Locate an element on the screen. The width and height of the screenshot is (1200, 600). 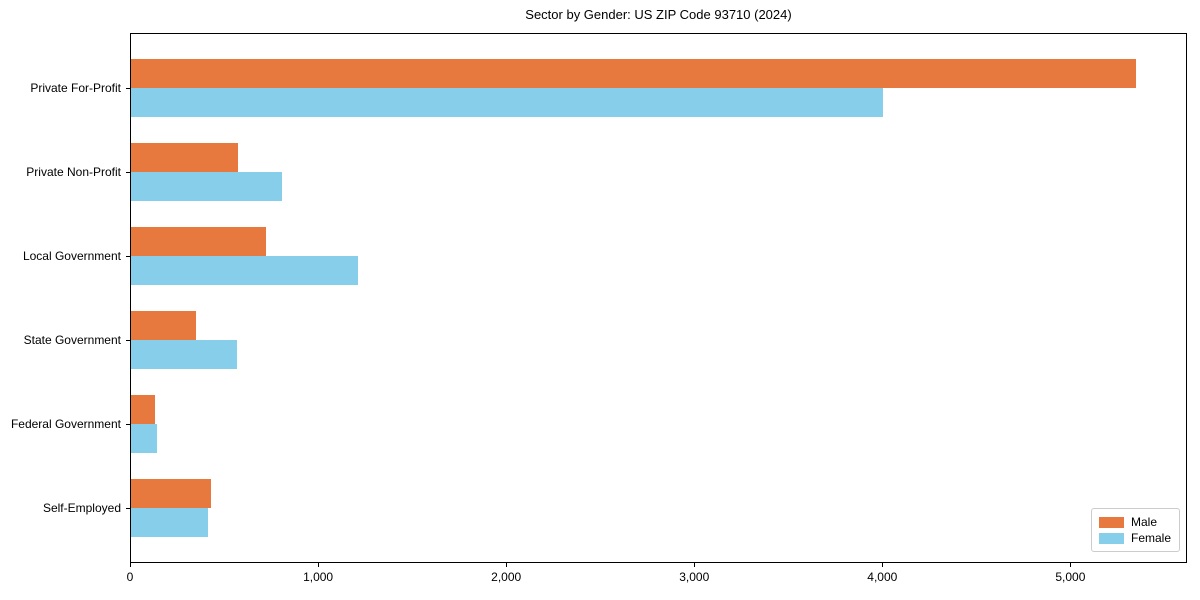
legend-item-male: Male is located at coordinates (1135, 522).